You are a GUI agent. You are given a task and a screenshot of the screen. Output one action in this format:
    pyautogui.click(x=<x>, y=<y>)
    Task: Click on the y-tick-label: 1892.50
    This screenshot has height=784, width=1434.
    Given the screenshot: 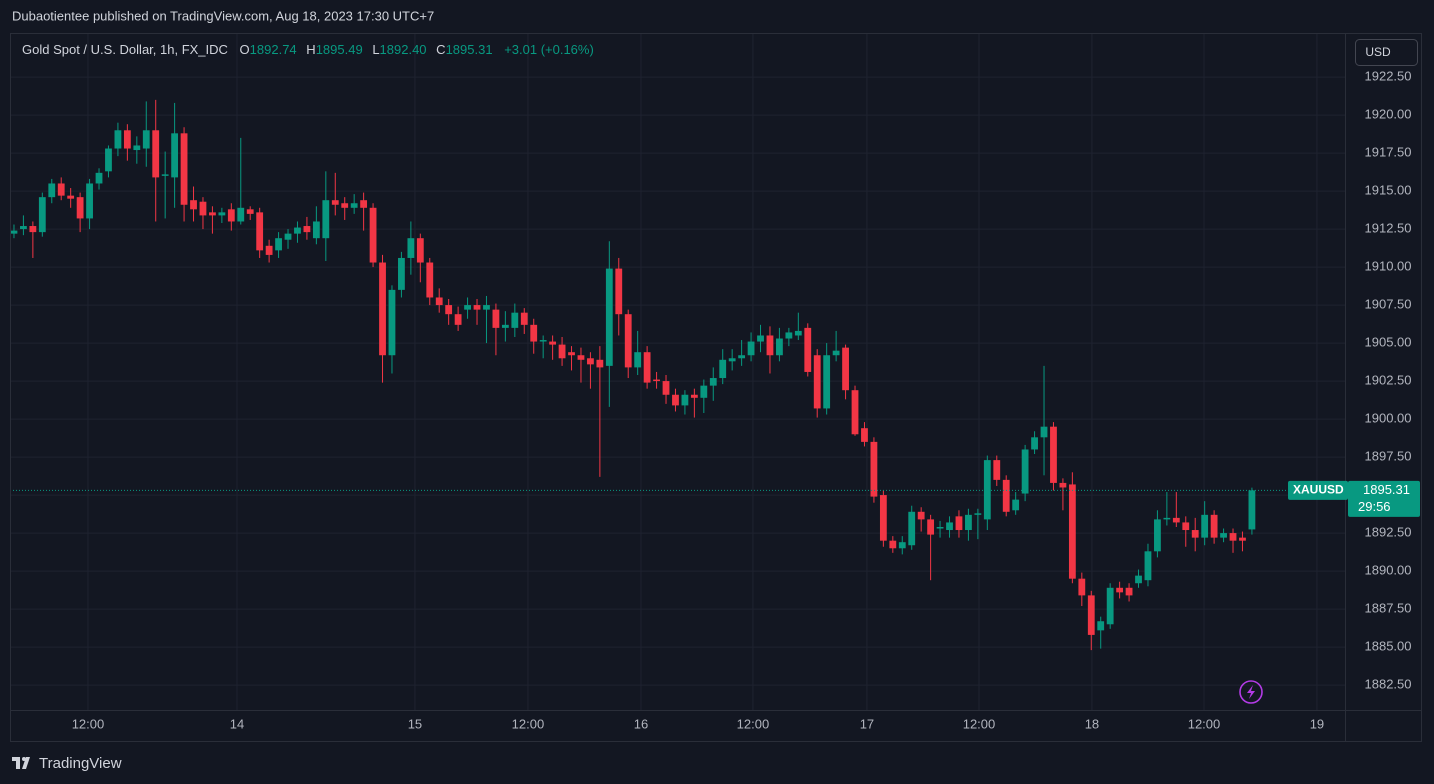 What is the action you would take?
    pyautogui.click(x=1388, y=532)
    